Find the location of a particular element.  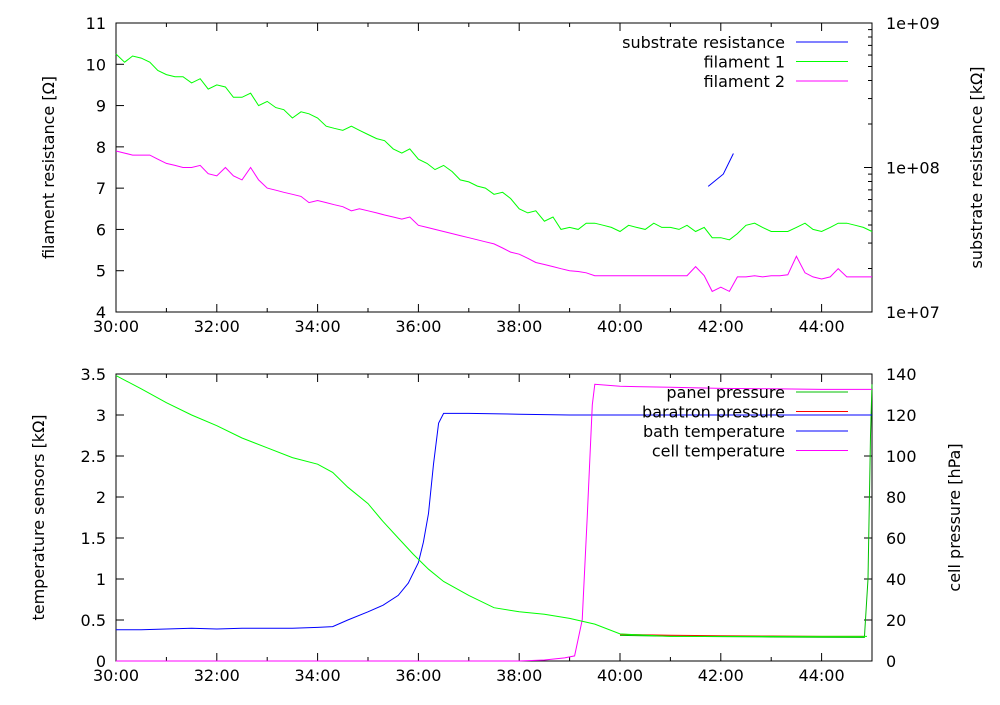

y-axis-label: filament resistance [Ω] is located at coordinates (48, 167).